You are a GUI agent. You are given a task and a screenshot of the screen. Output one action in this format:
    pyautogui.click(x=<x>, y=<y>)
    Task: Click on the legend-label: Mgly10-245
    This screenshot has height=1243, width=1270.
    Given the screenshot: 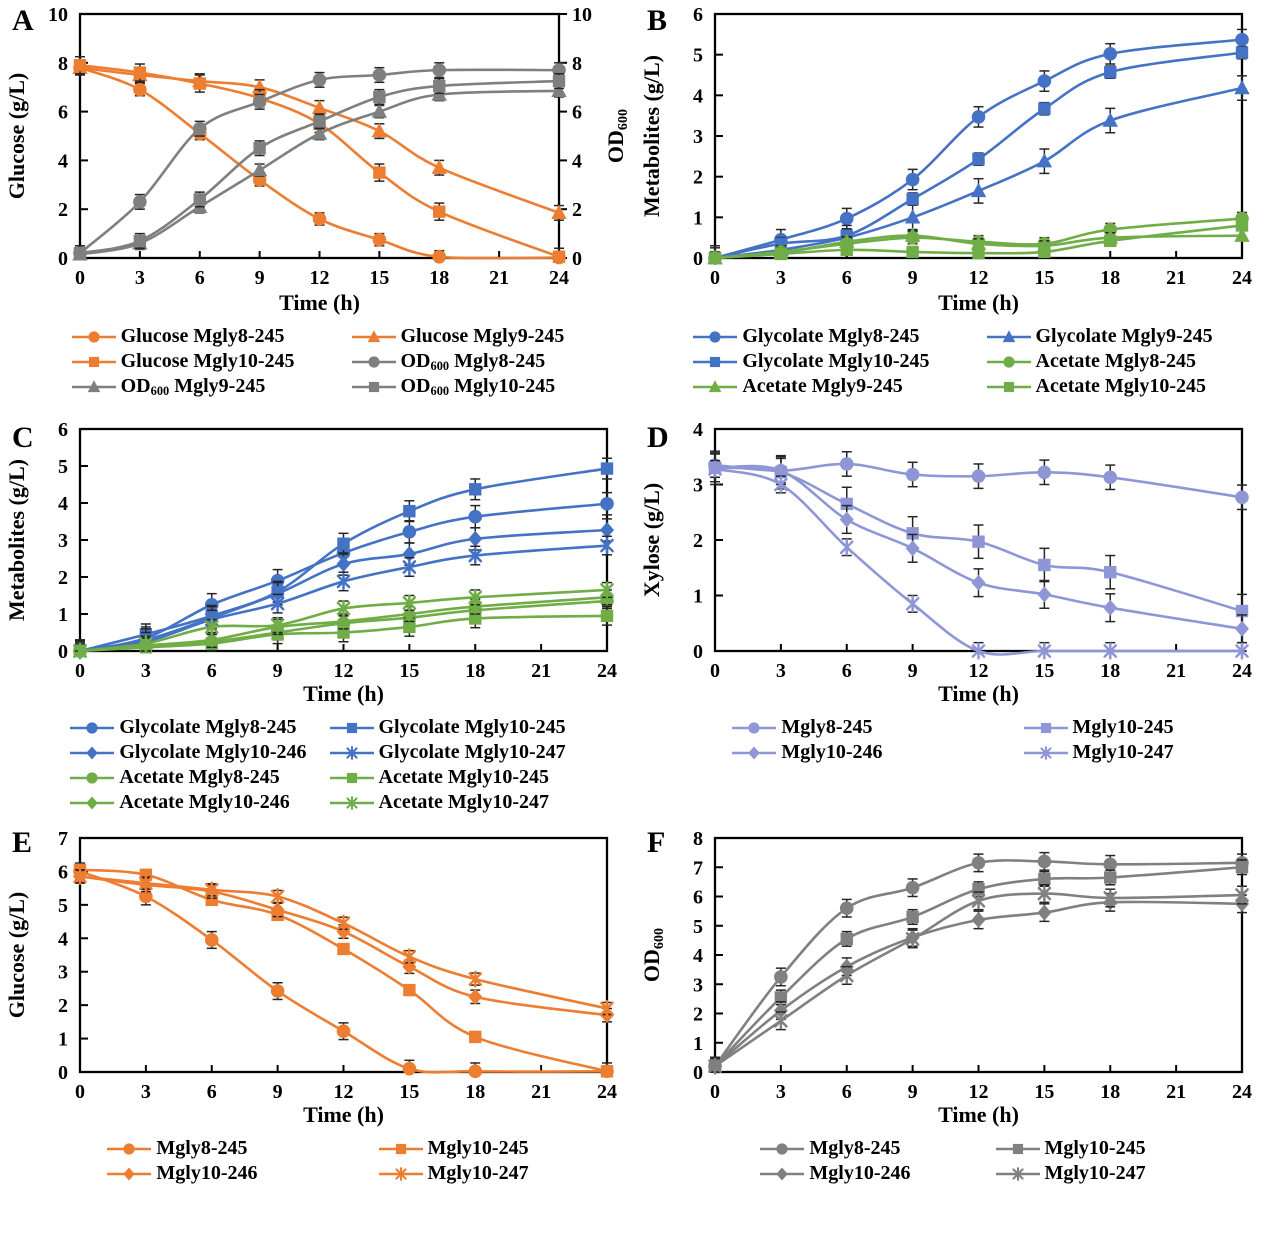 What is the action you would take?
    pyautogui.click(x=1095, y=1148)
    